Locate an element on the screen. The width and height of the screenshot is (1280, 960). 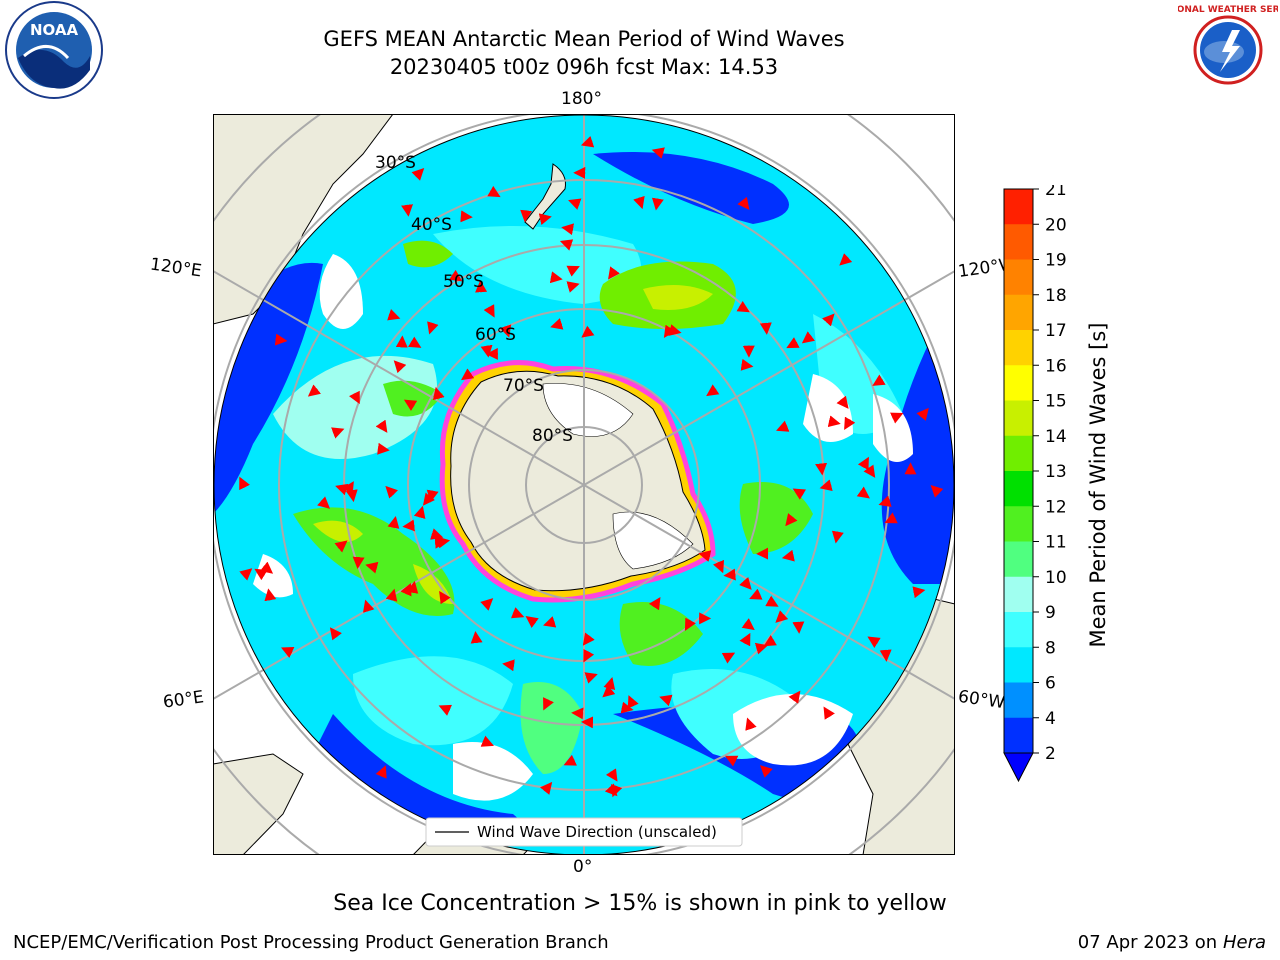
lon-label-60w: 60°W is located at coordinates (981, 700).